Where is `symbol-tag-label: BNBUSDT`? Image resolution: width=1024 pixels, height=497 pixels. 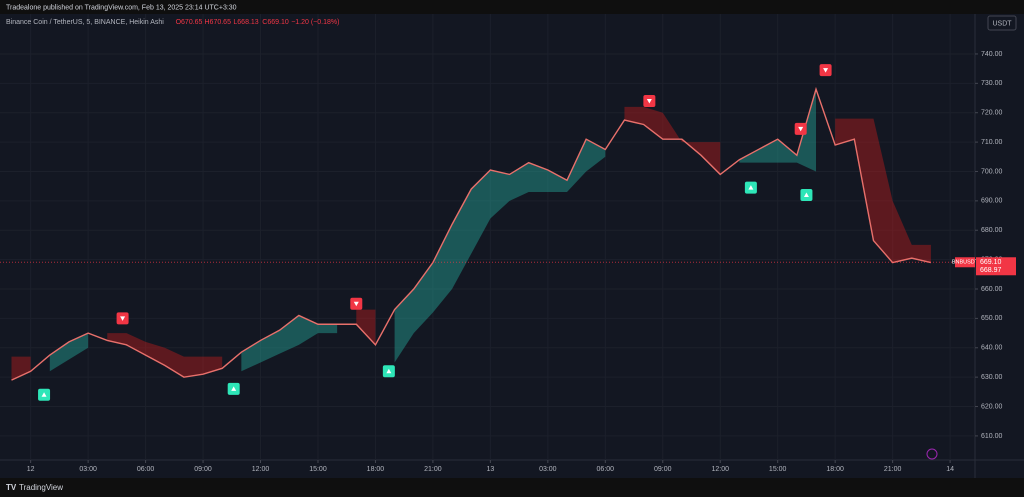
symbol-tag-label: BNBUSDT is located at coordinates (965, 263).